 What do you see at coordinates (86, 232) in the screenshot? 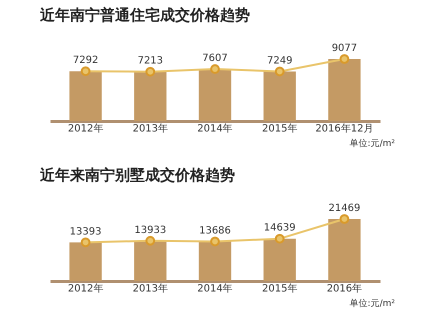
I see `data-label: 13393` at bounding box center [86, 232].